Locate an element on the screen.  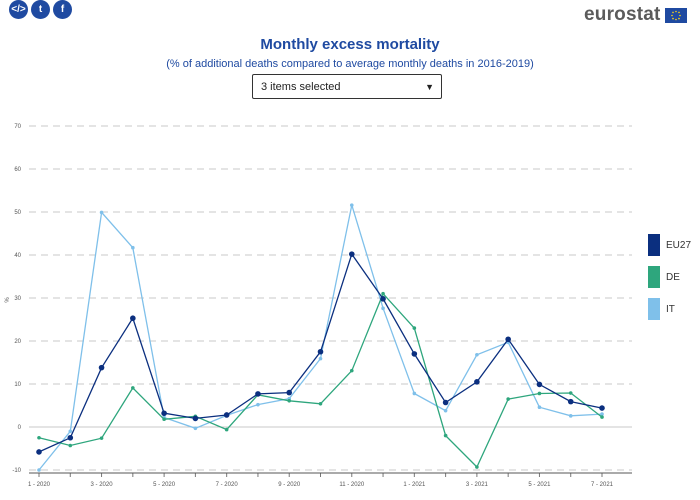
legend-swatch-eu27 is located at coordinates (654, 245).